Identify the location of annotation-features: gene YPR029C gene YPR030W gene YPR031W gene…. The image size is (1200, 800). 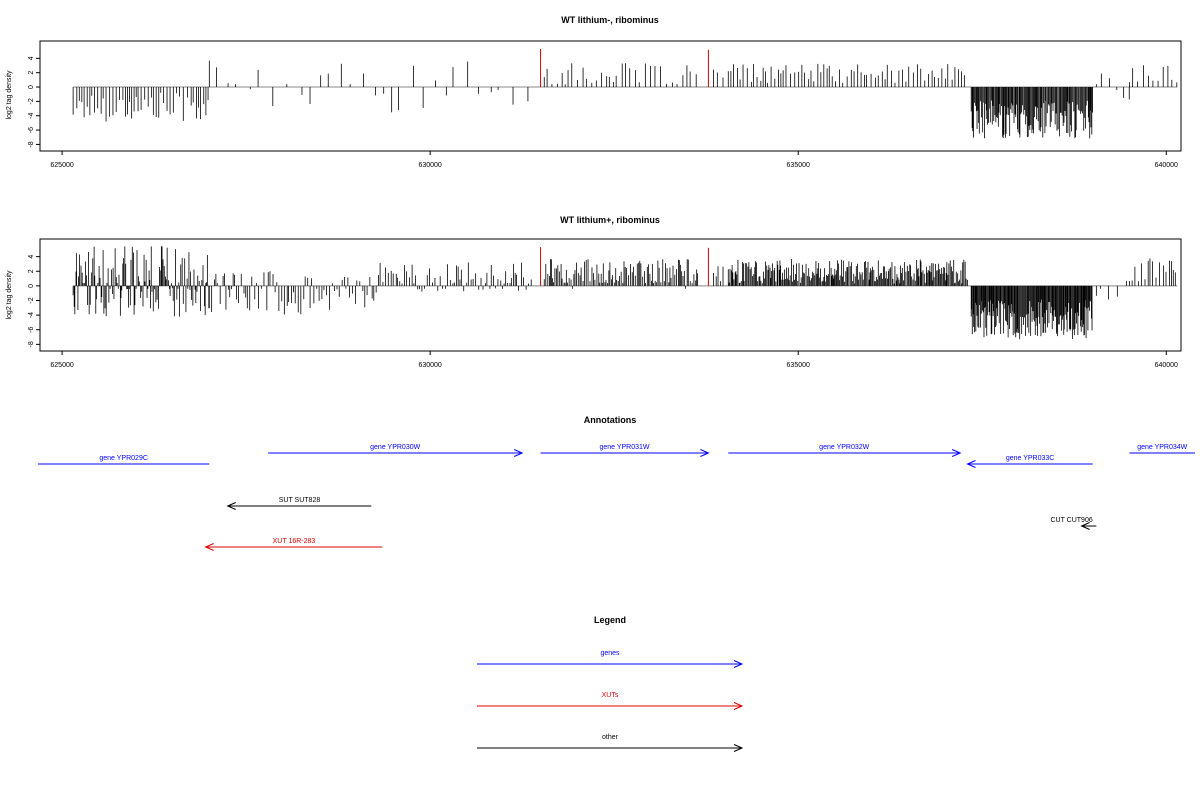
(616, 497).